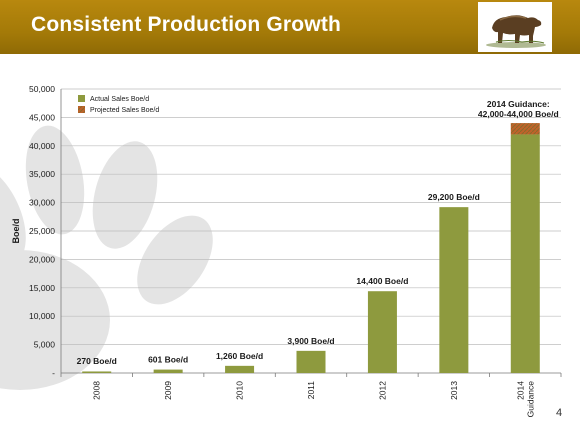  I want to click on bear-icon, so click(516, 31).